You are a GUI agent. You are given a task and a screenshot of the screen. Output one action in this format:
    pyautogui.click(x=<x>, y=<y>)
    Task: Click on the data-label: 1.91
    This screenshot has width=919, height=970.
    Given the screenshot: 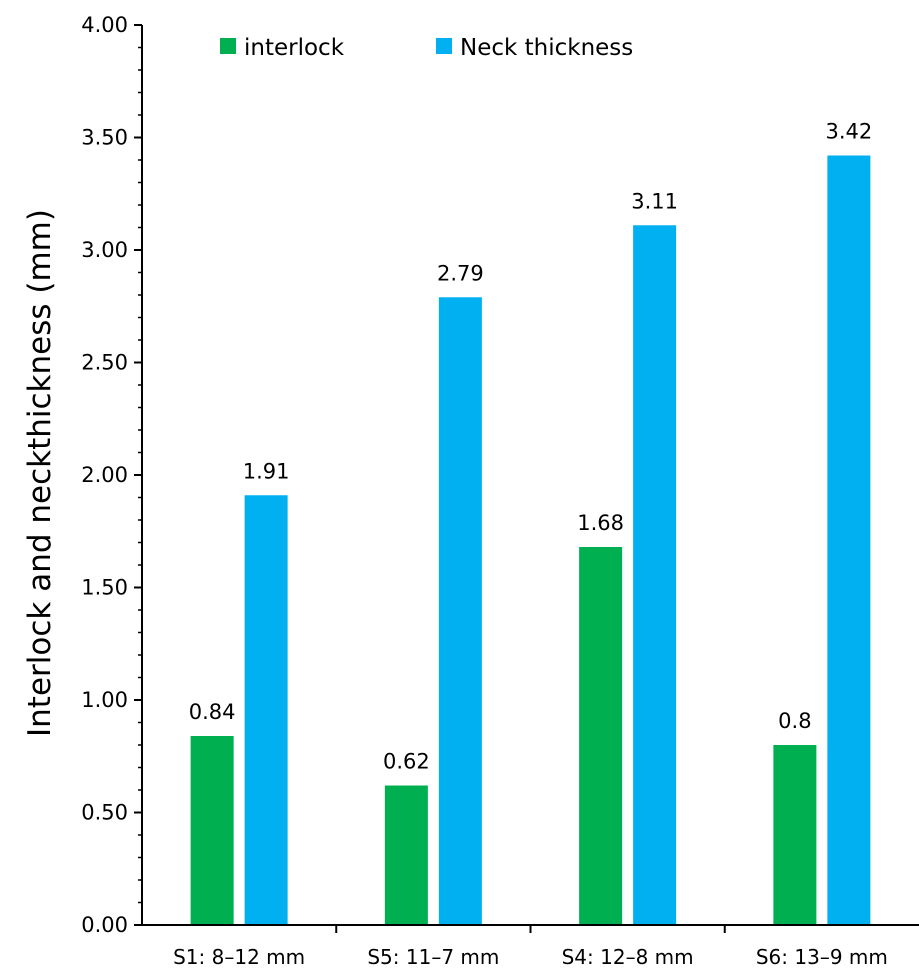 What is the action you would take?
    pyautogui.click(x=266, y=471)
    